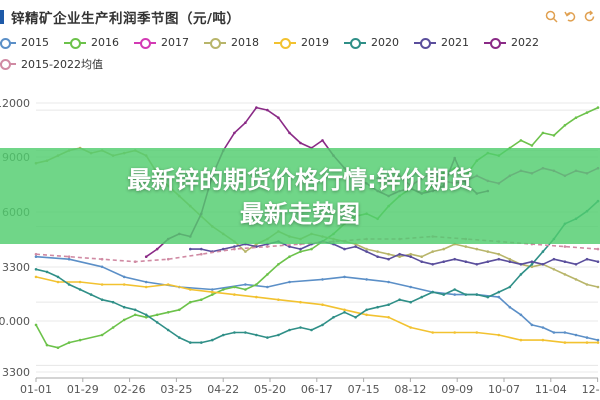 This screenshot has width=600, height=400. What do you see at coordinates (301, 42) in the screenshot?
I see `legend-item-4: 2019` at bounding box center [301, 42].